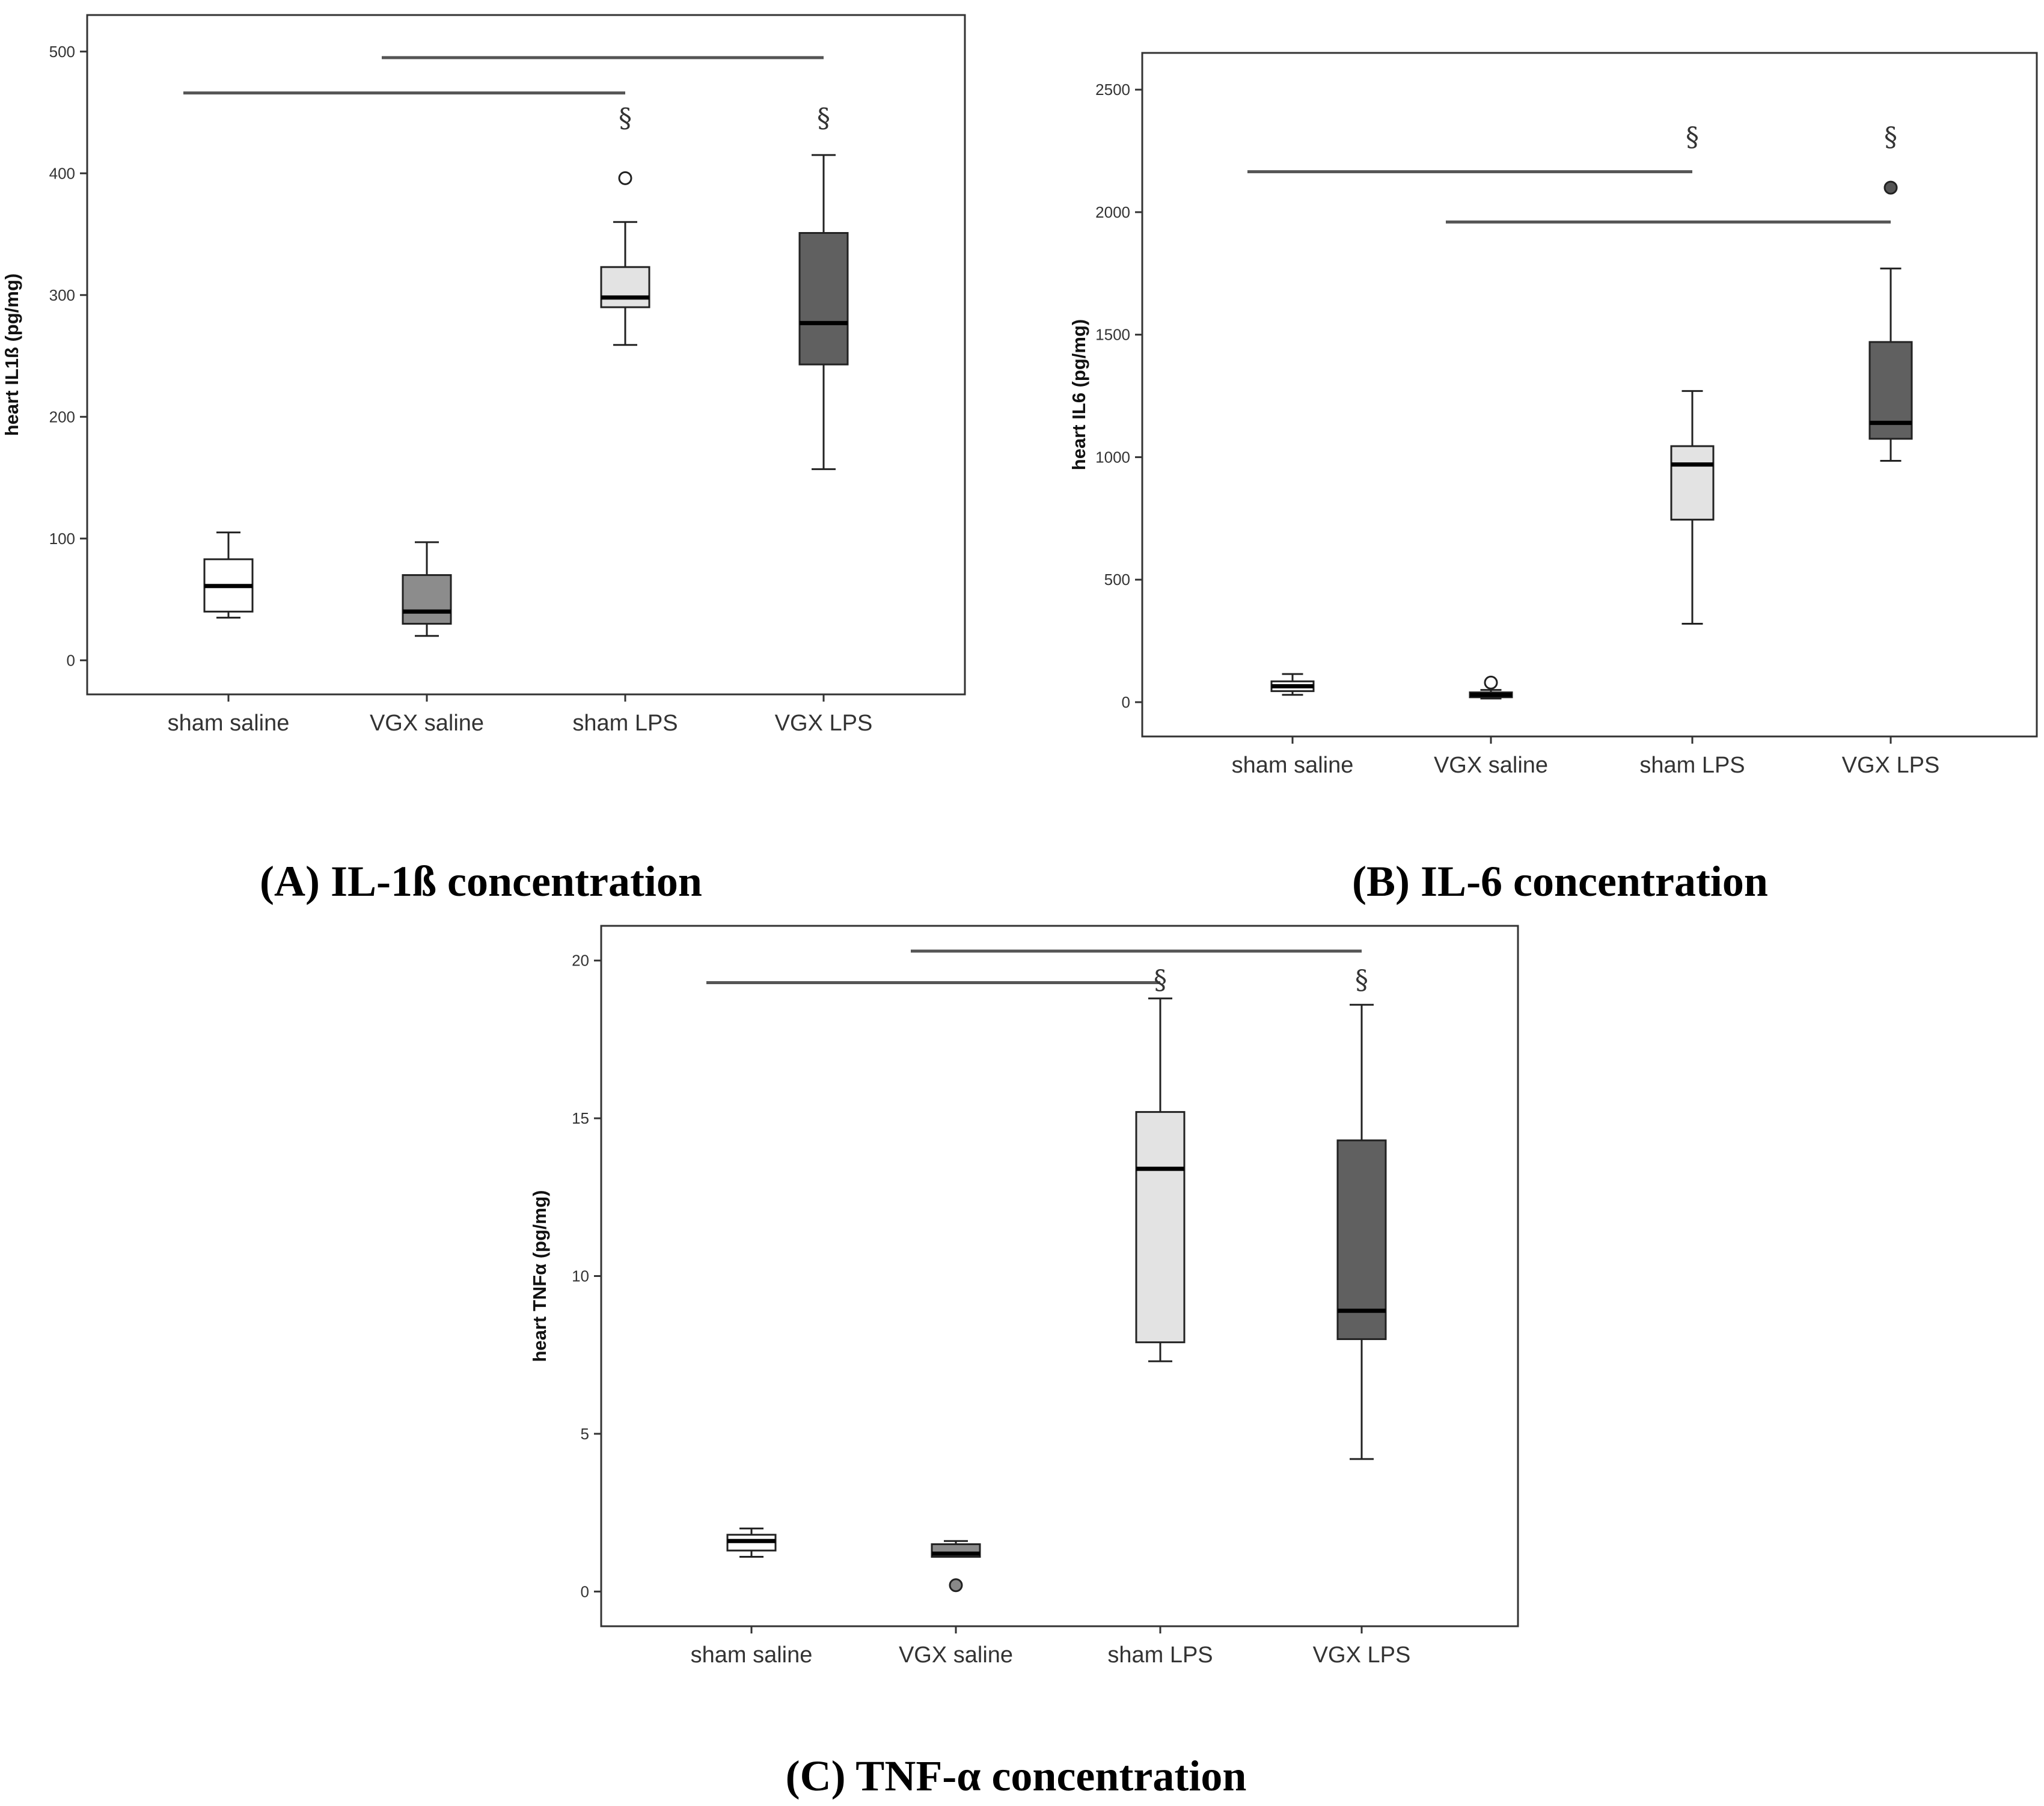  Describe the element at coordinates (585, 1434) in the screenshot. I see `panel-c-y-tick-label-5: 5` at that location.